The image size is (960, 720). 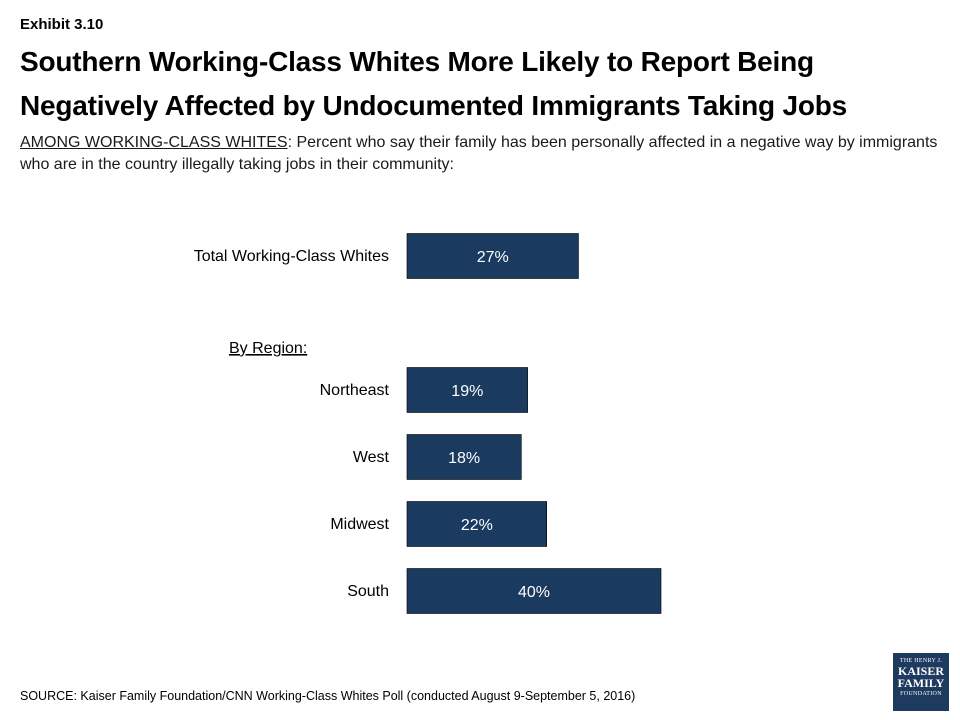 What do you see at coordinates (921, 661) in the screenshot?
I see `logo-line-1: THE HENRY J.` at bounding box center [921, 661].